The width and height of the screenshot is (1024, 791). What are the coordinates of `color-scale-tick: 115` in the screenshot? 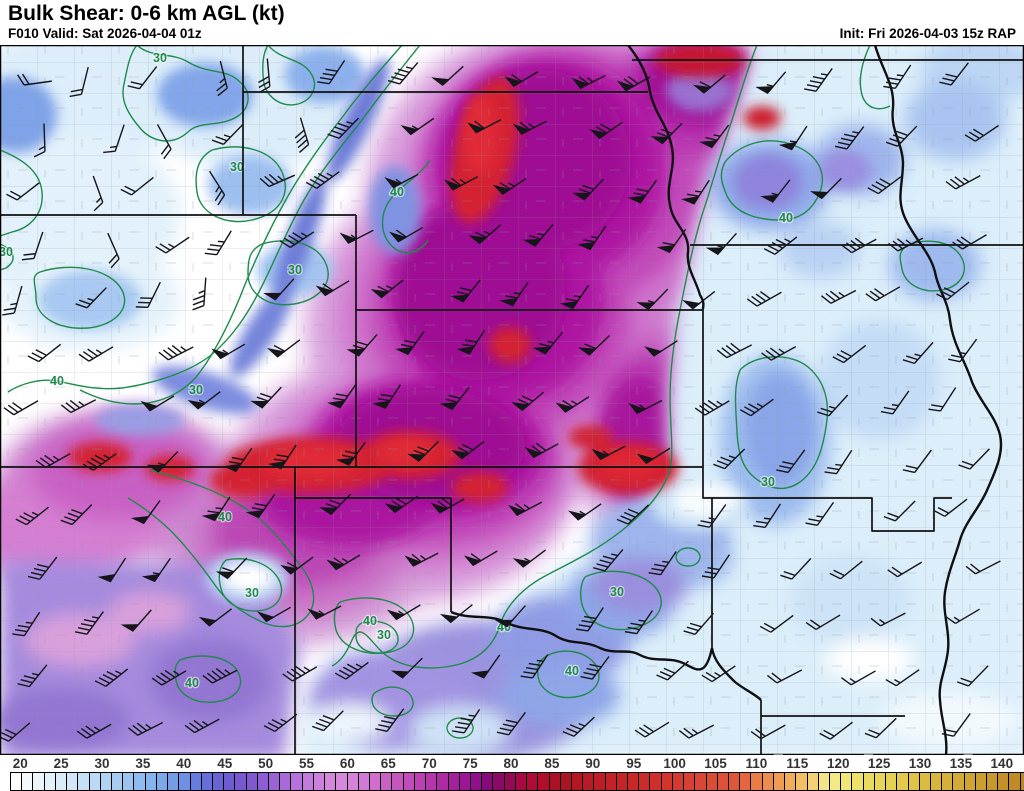 It's located at (797, 763).